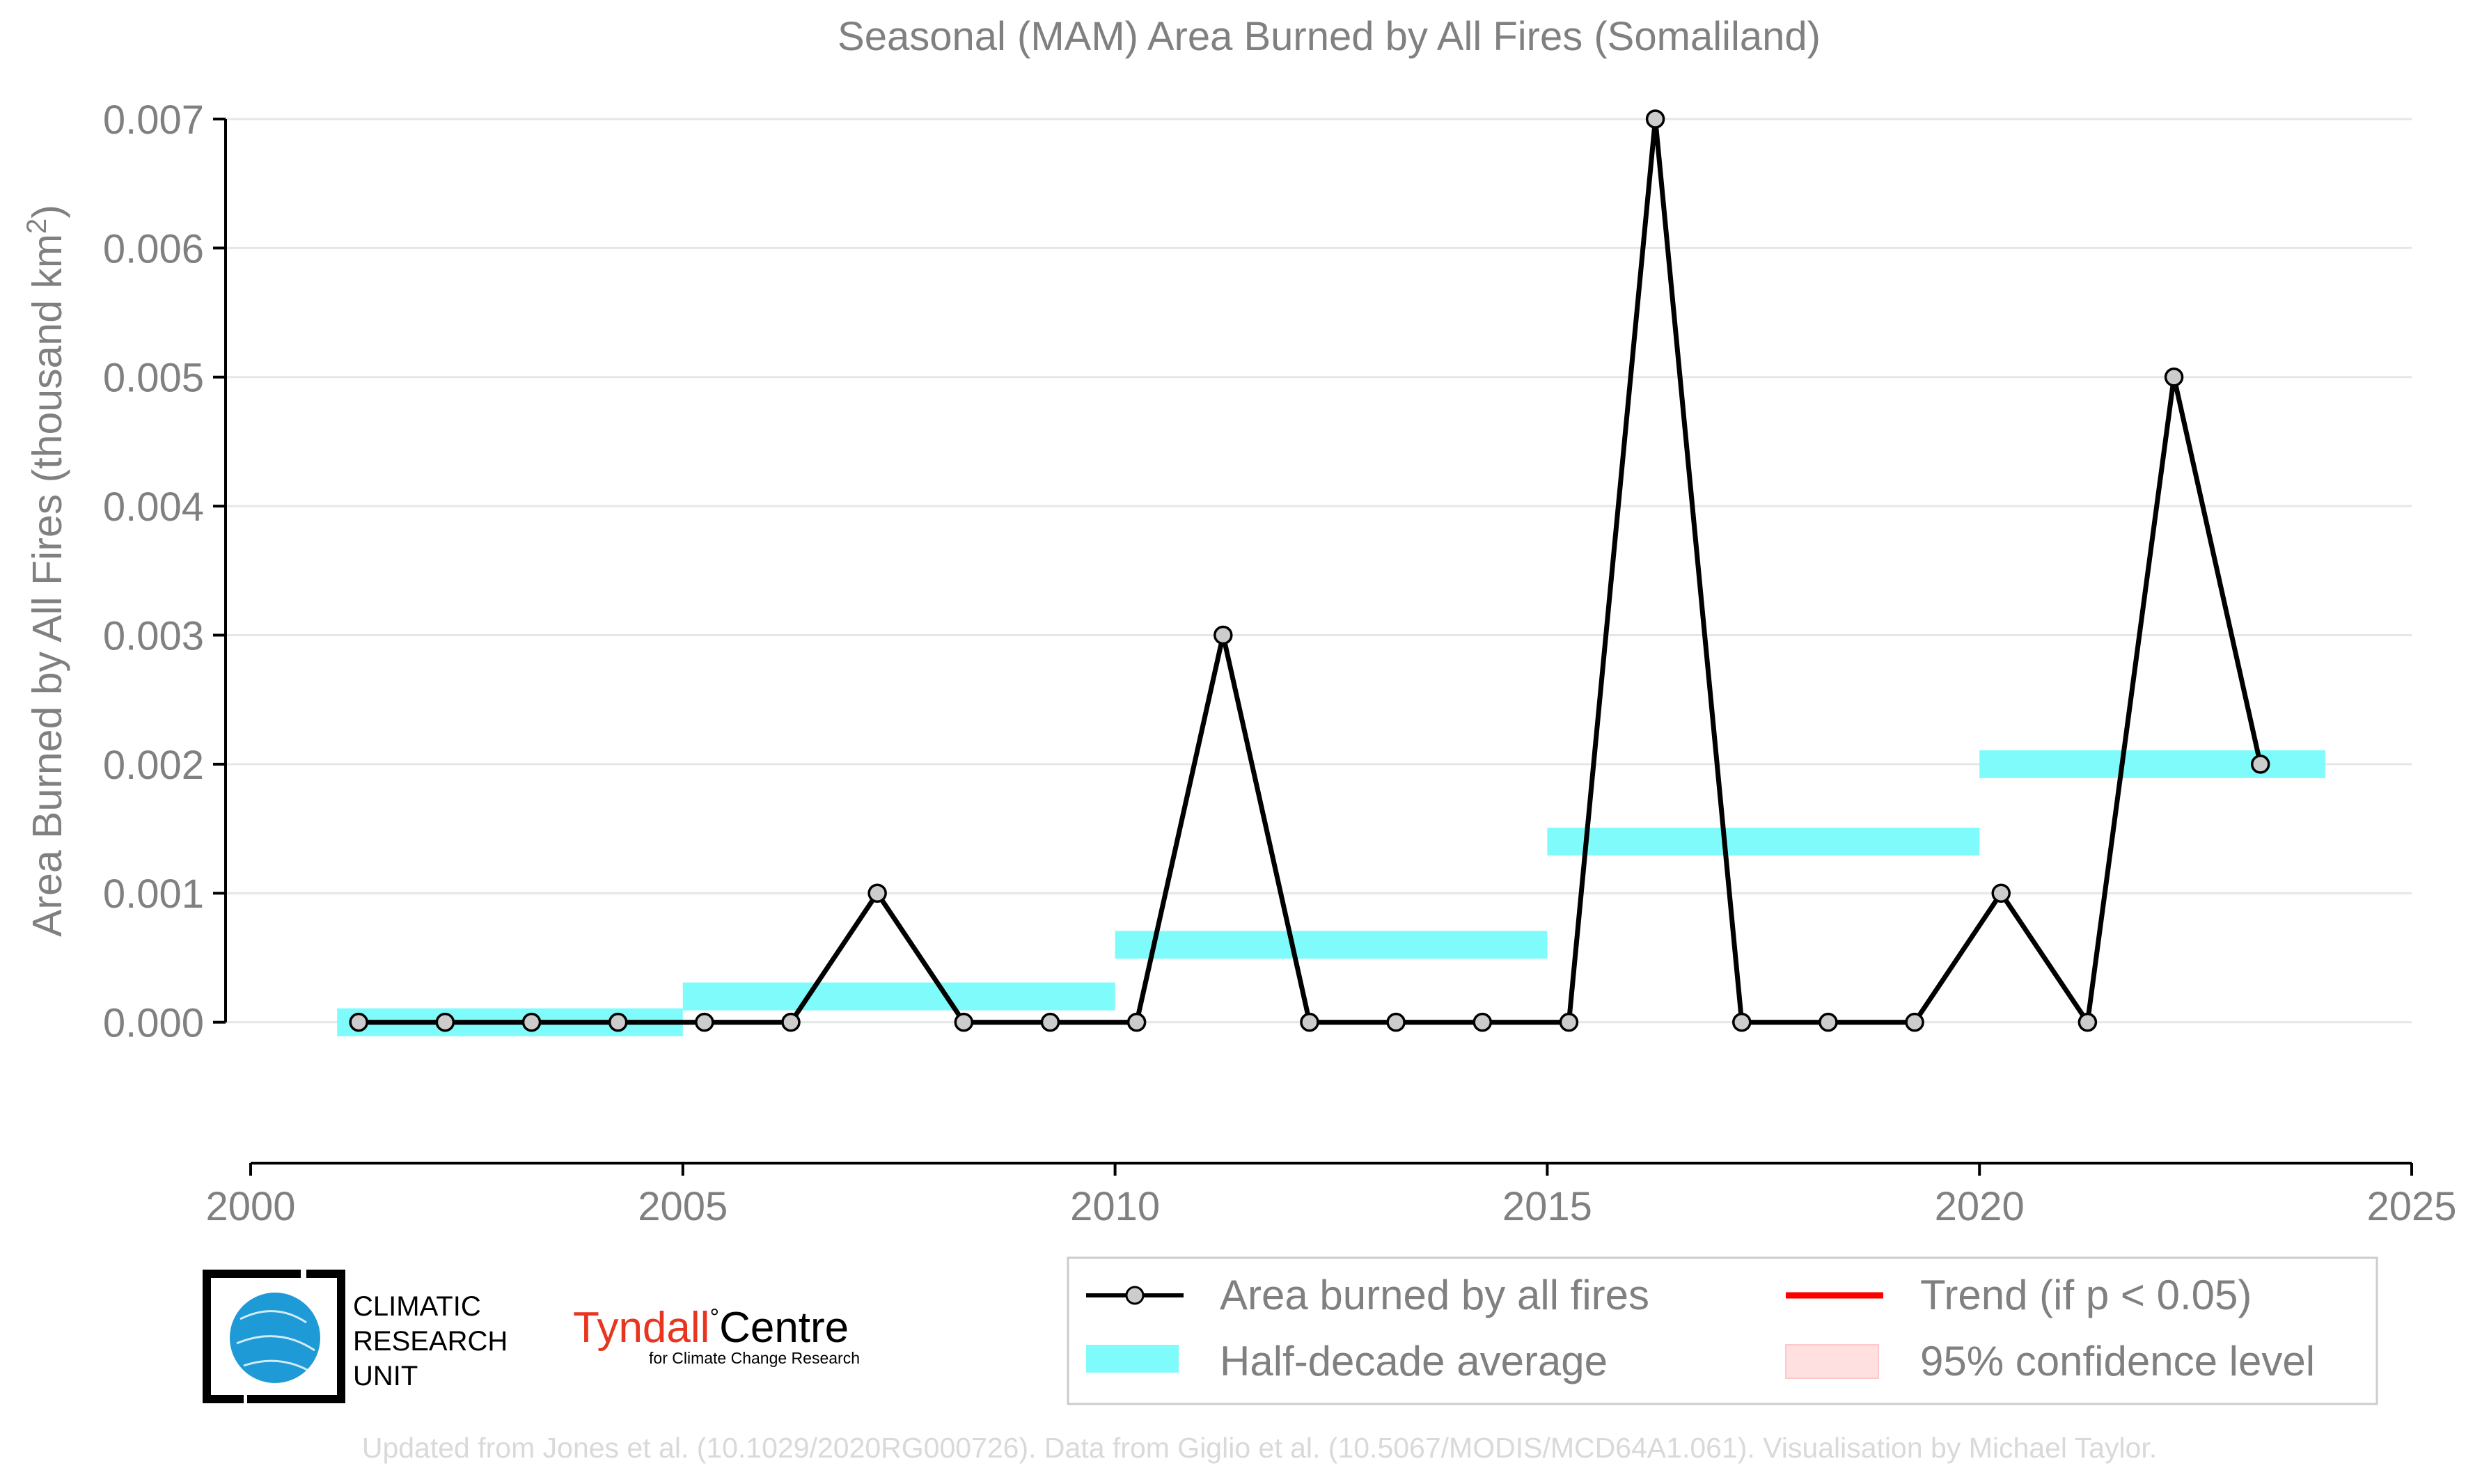 This screenshot has height=1484, width=2482. What do you see at coordinates (2001, 893) in the screenshot?
I see `data-point-2020` at bounding box center [2001, 893].